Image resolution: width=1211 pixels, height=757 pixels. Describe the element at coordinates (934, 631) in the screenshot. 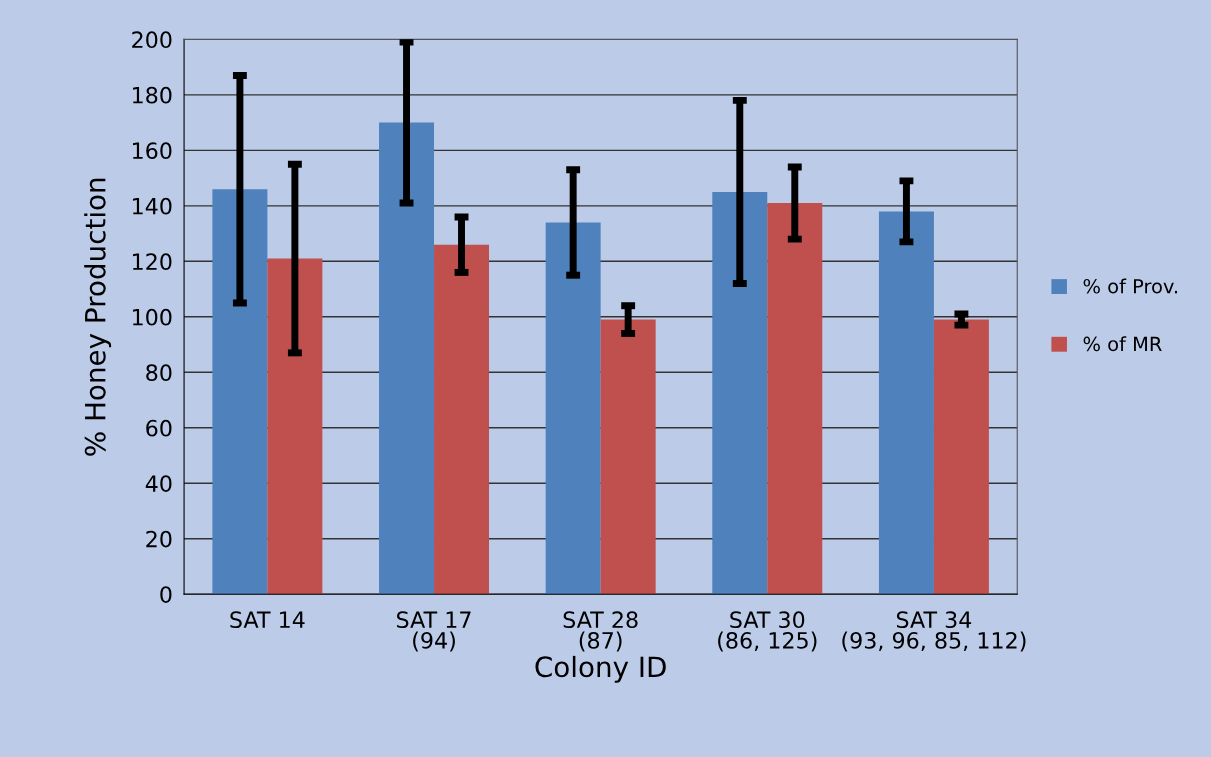

I see `x-tick-label: SAT 34 (93, 96, 85, 112)` at that location.